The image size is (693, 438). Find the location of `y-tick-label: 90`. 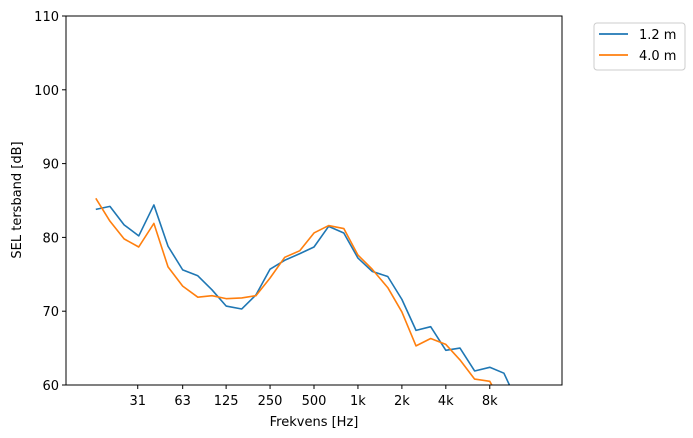

y-tick-label: 90 is located at coordinates (50, 165).